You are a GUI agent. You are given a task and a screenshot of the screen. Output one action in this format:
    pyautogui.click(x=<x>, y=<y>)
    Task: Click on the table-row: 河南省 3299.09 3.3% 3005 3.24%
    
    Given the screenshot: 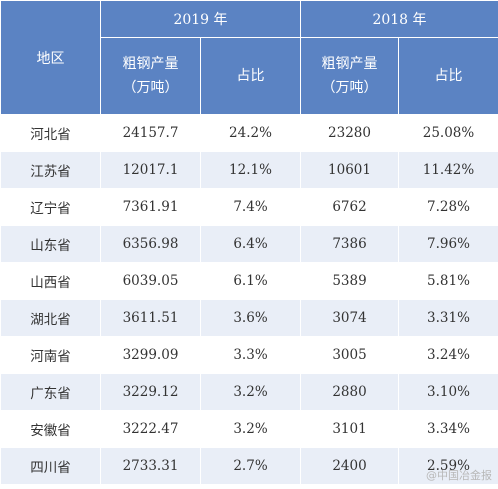 What is the action you would take?
    pyautogui.click(x=249, y=355)
    